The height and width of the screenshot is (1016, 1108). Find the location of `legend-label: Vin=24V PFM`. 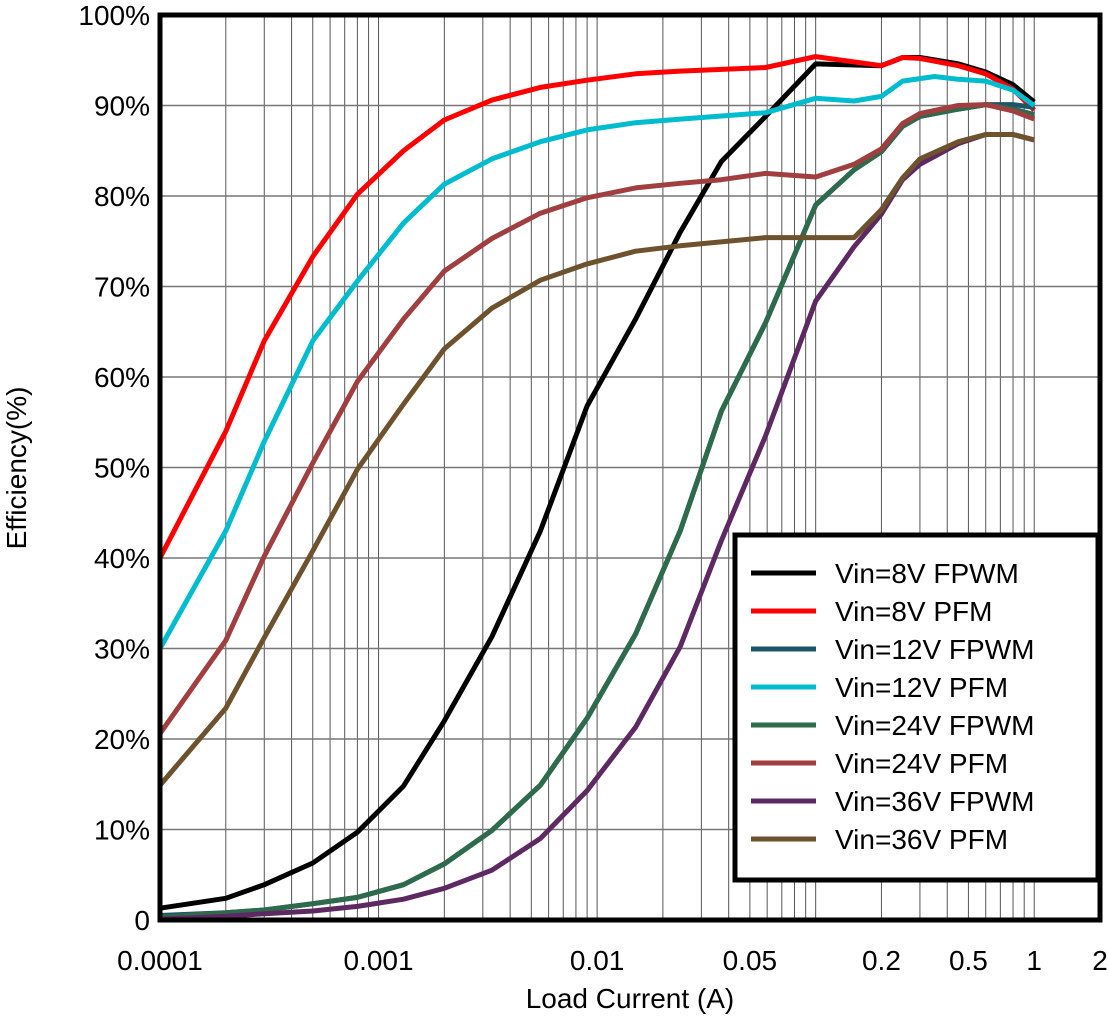

legend-label: Vin=24V PFM is located at coordinates (921, 763).